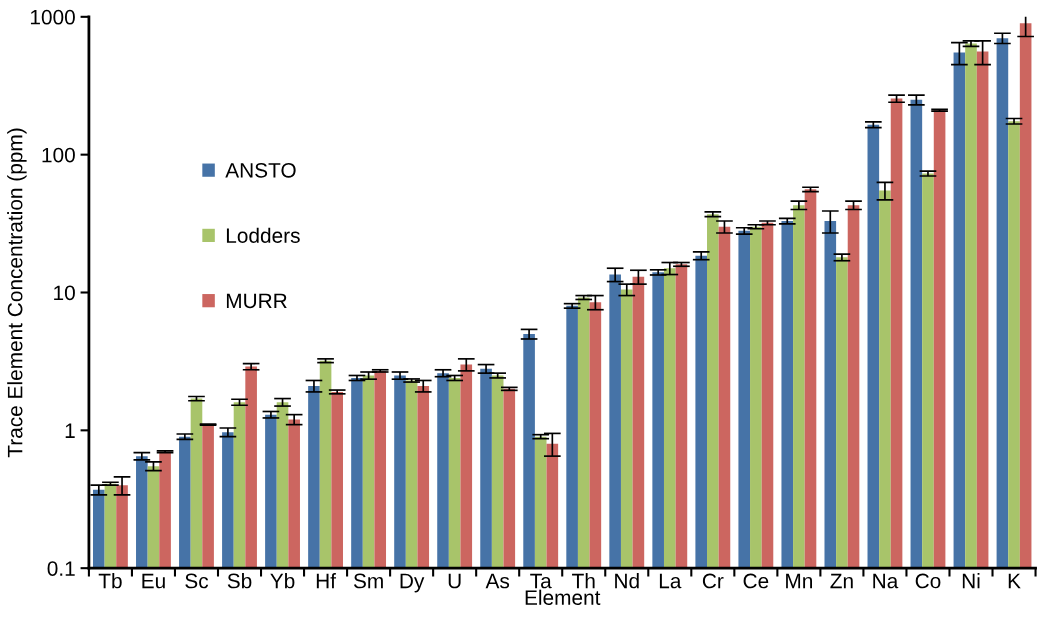 This screenshot has width=1046, height=623. Describe the element at coordinates (583, 581) in the screenshot. I see `x-tick-label: Th` at that location.